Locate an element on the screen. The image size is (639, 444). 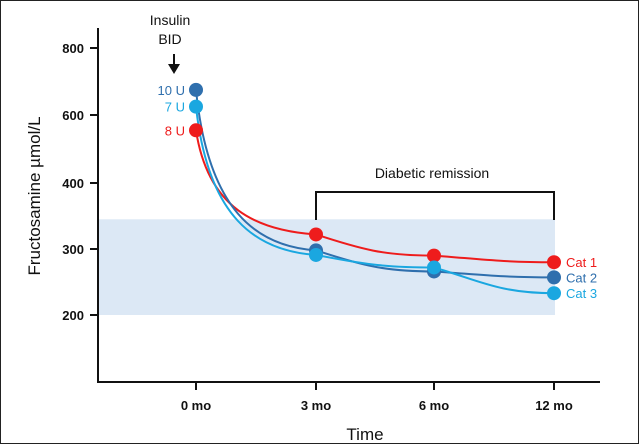
dose-label-cat-3: 7 U is located at coordinates (175, 107).